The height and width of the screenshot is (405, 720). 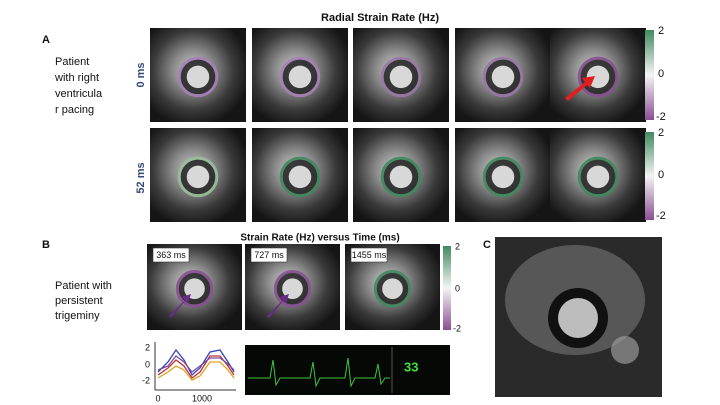 I want to click on ecg-background, so click(x=347, y=370).